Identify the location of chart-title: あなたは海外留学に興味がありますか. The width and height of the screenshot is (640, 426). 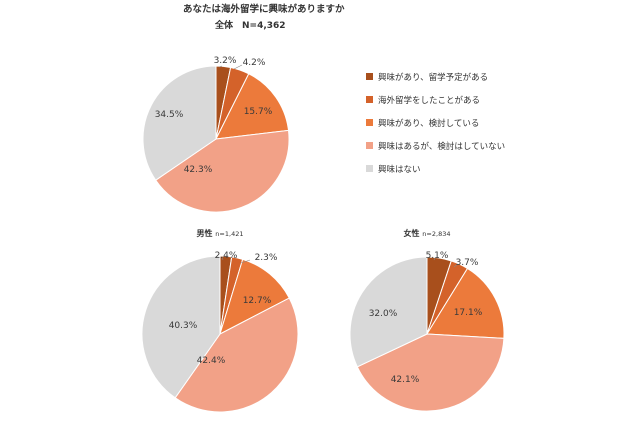
(264, 9).